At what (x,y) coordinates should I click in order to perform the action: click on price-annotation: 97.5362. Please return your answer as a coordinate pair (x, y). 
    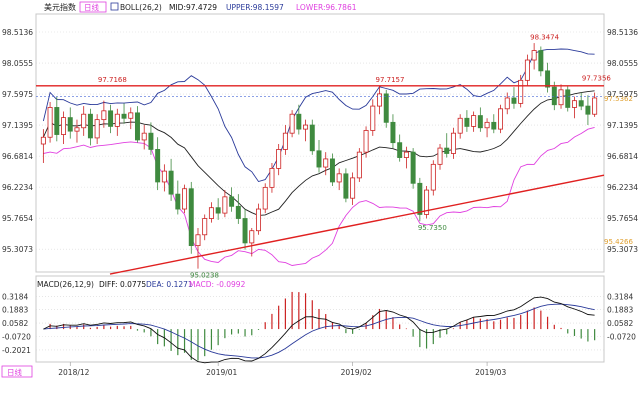
    Looking at the image, I should click on (618, 99).